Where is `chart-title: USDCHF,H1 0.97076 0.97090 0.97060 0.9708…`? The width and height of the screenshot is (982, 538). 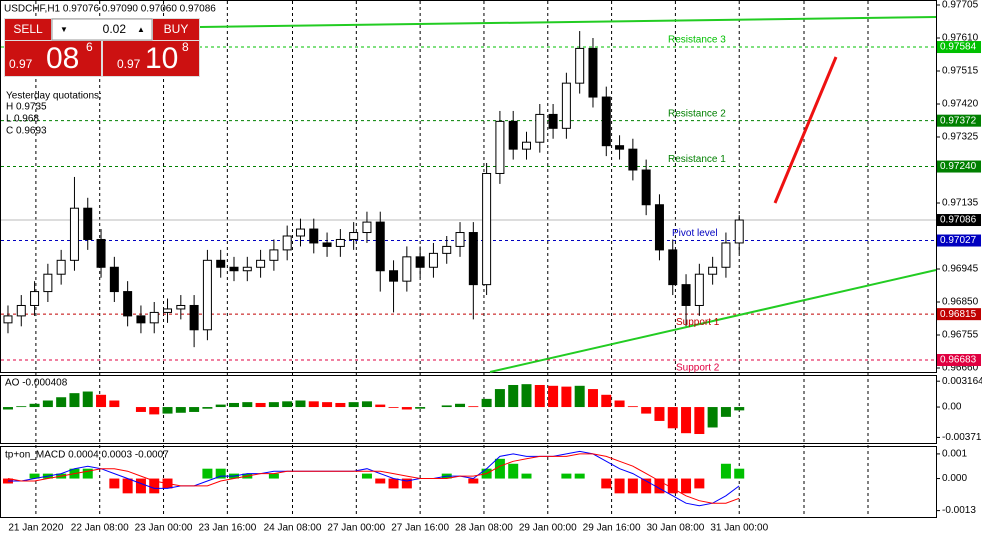
chart-title: USDCHF,H1 0.97076 0.97090 0.97060 0.9708… is located at coordinates (110, 9).